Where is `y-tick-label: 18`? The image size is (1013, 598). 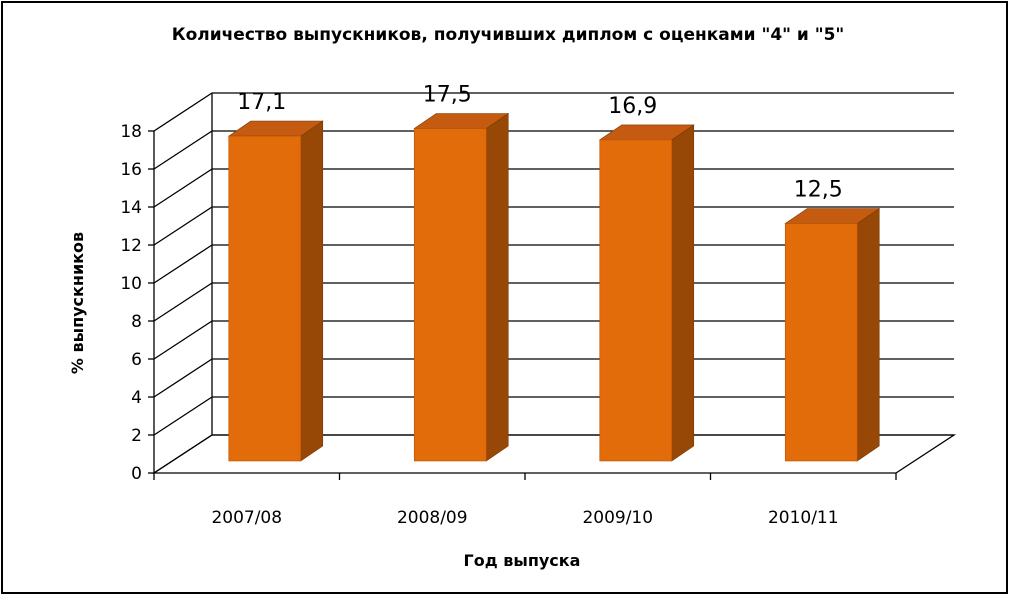 y-tick-label: 18 is located at coordinates (131, 132).